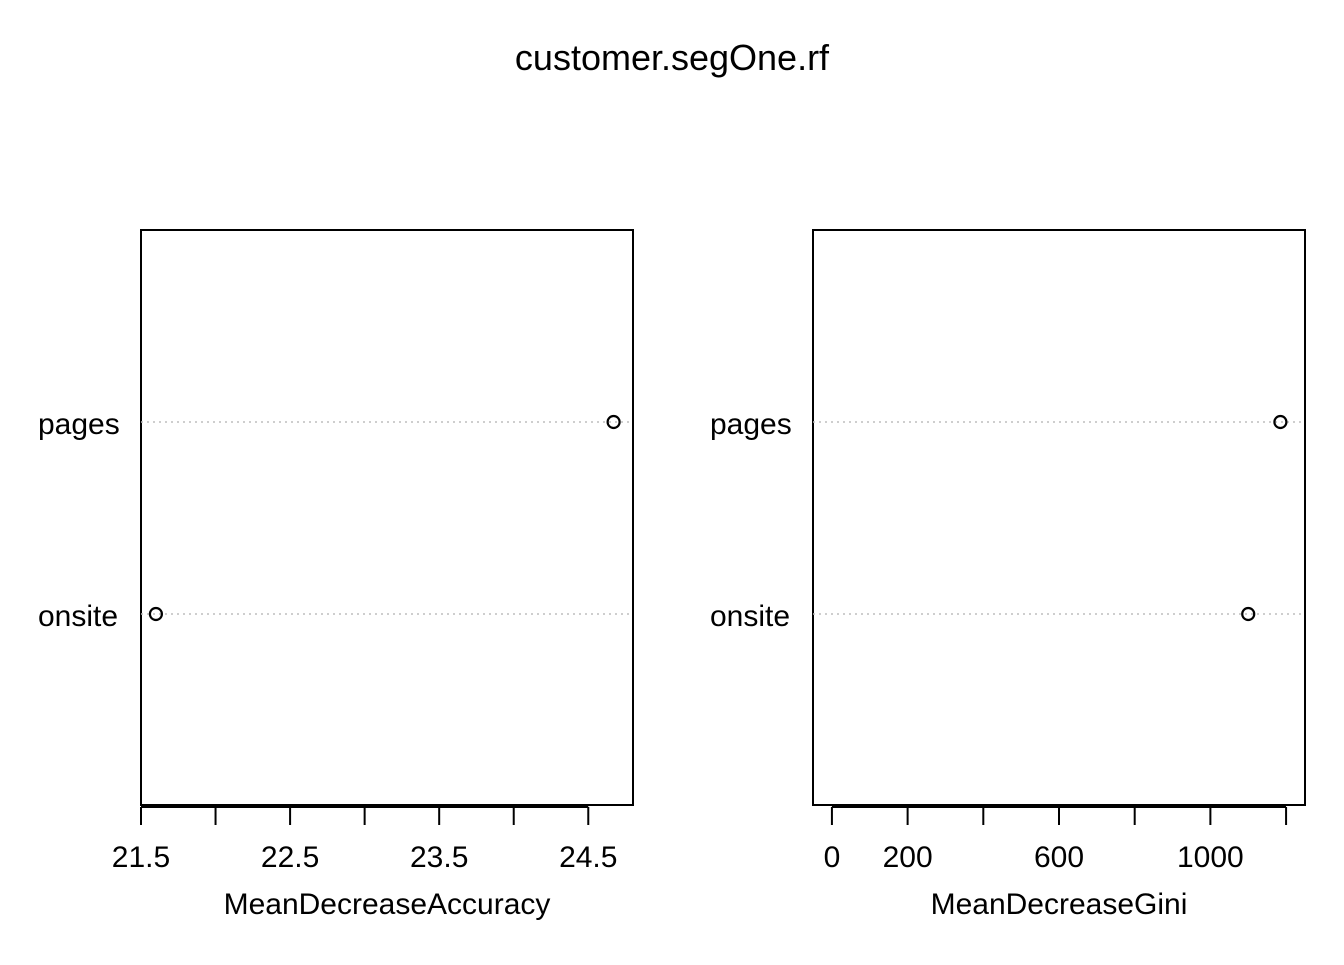  What do you see at coordinates (832, 857) in the screenshot?
I see `x-tick-label: 0` at bounding box center [832, 857].